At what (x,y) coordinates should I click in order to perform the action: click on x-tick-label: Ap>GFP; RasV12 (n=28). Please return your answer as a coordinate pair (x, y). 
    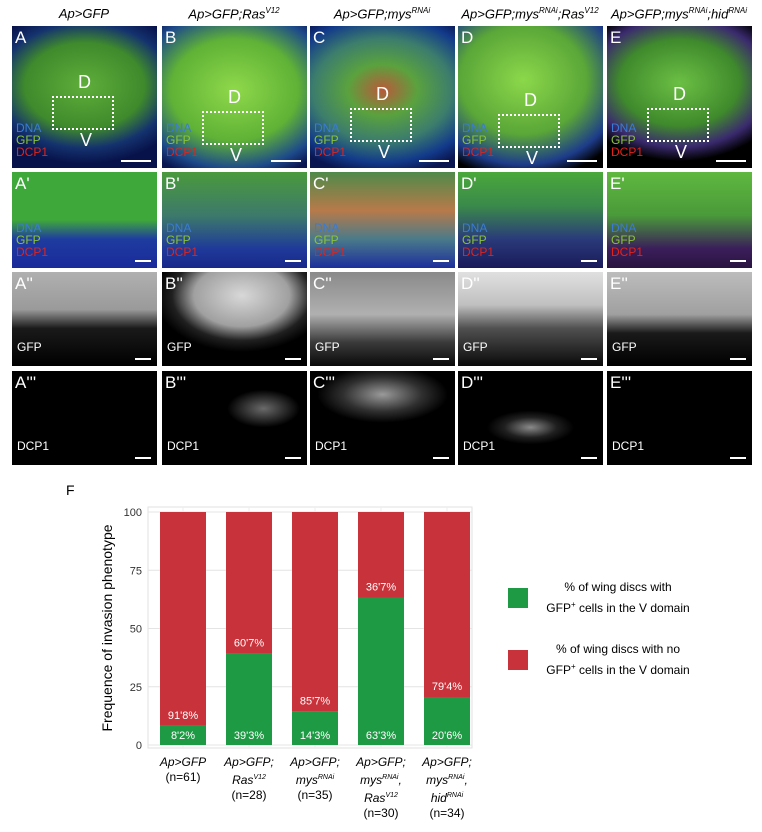
    Looking at the image, I should click on (249, 778).